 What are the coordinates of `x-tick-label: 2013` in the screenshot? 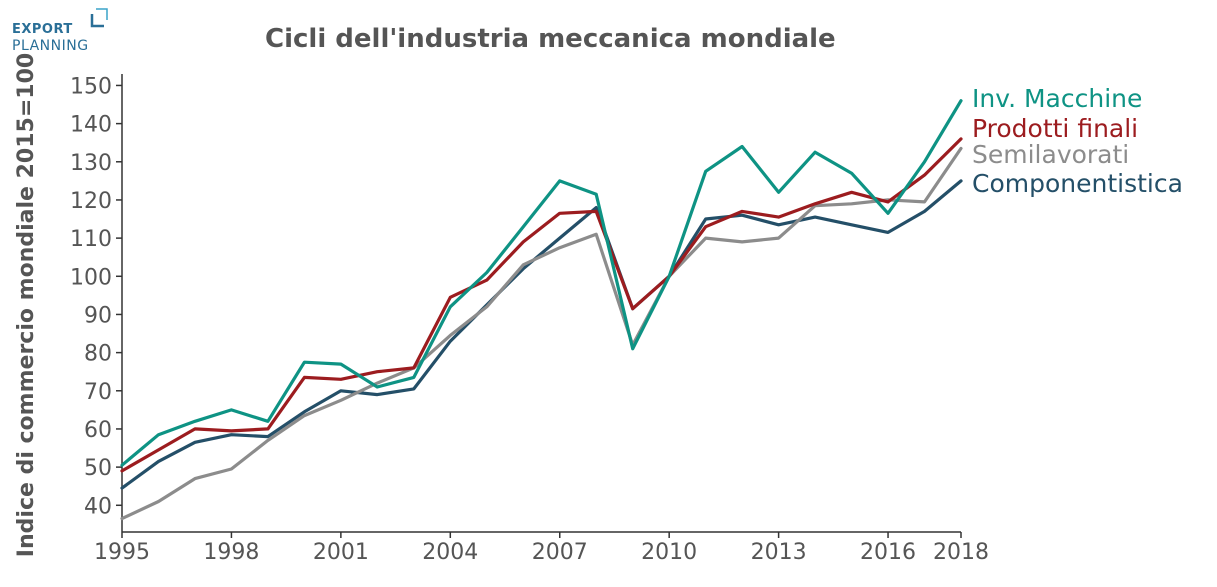 It's located at (779, 552).